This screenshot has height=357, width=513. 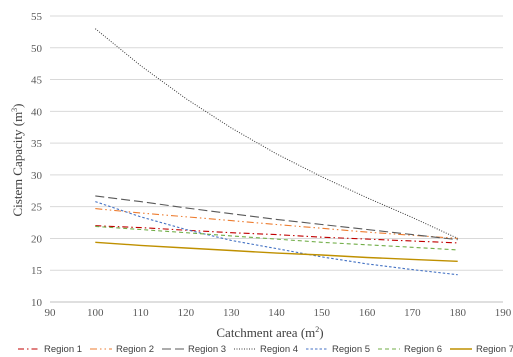 What do you see at coordinates (135, 349) in the screenshot?
I see `legend-label: Region 2` at bounding box center [135, 349].